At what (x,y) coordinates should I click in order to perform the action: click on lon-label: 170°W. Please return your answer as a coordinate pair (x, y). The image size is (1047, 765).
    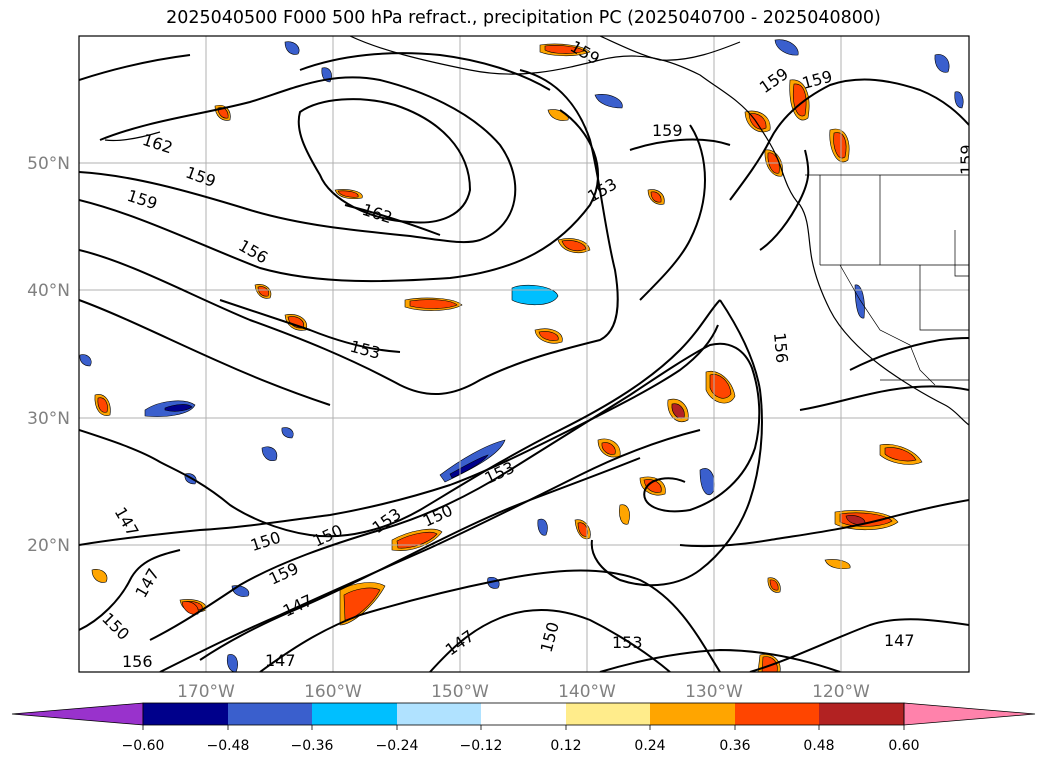
    Looking at the image, I should click on (206, 692).